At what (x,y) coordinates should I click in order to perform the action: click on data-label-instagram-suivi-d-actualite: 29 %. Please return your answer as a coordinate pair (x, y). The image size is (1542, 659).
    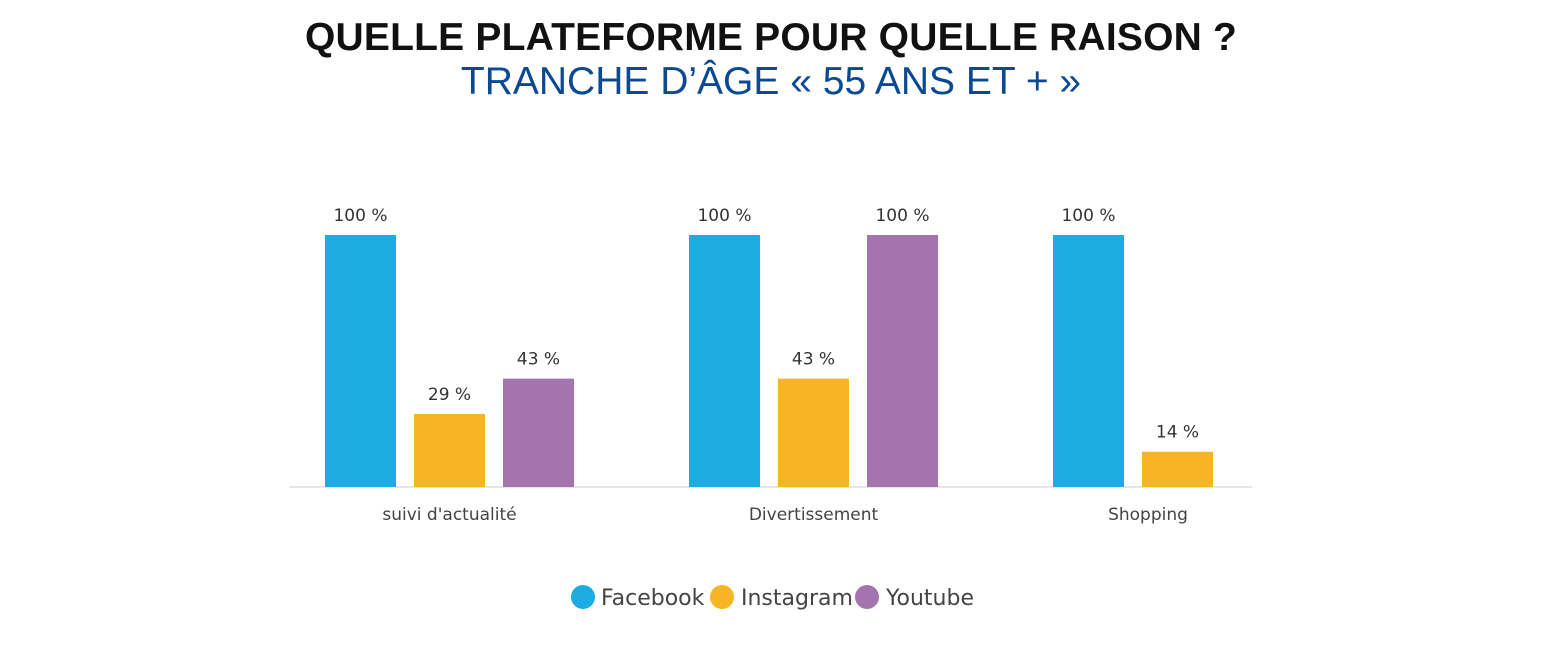
    Looking at the image, I should click on (449, 395).